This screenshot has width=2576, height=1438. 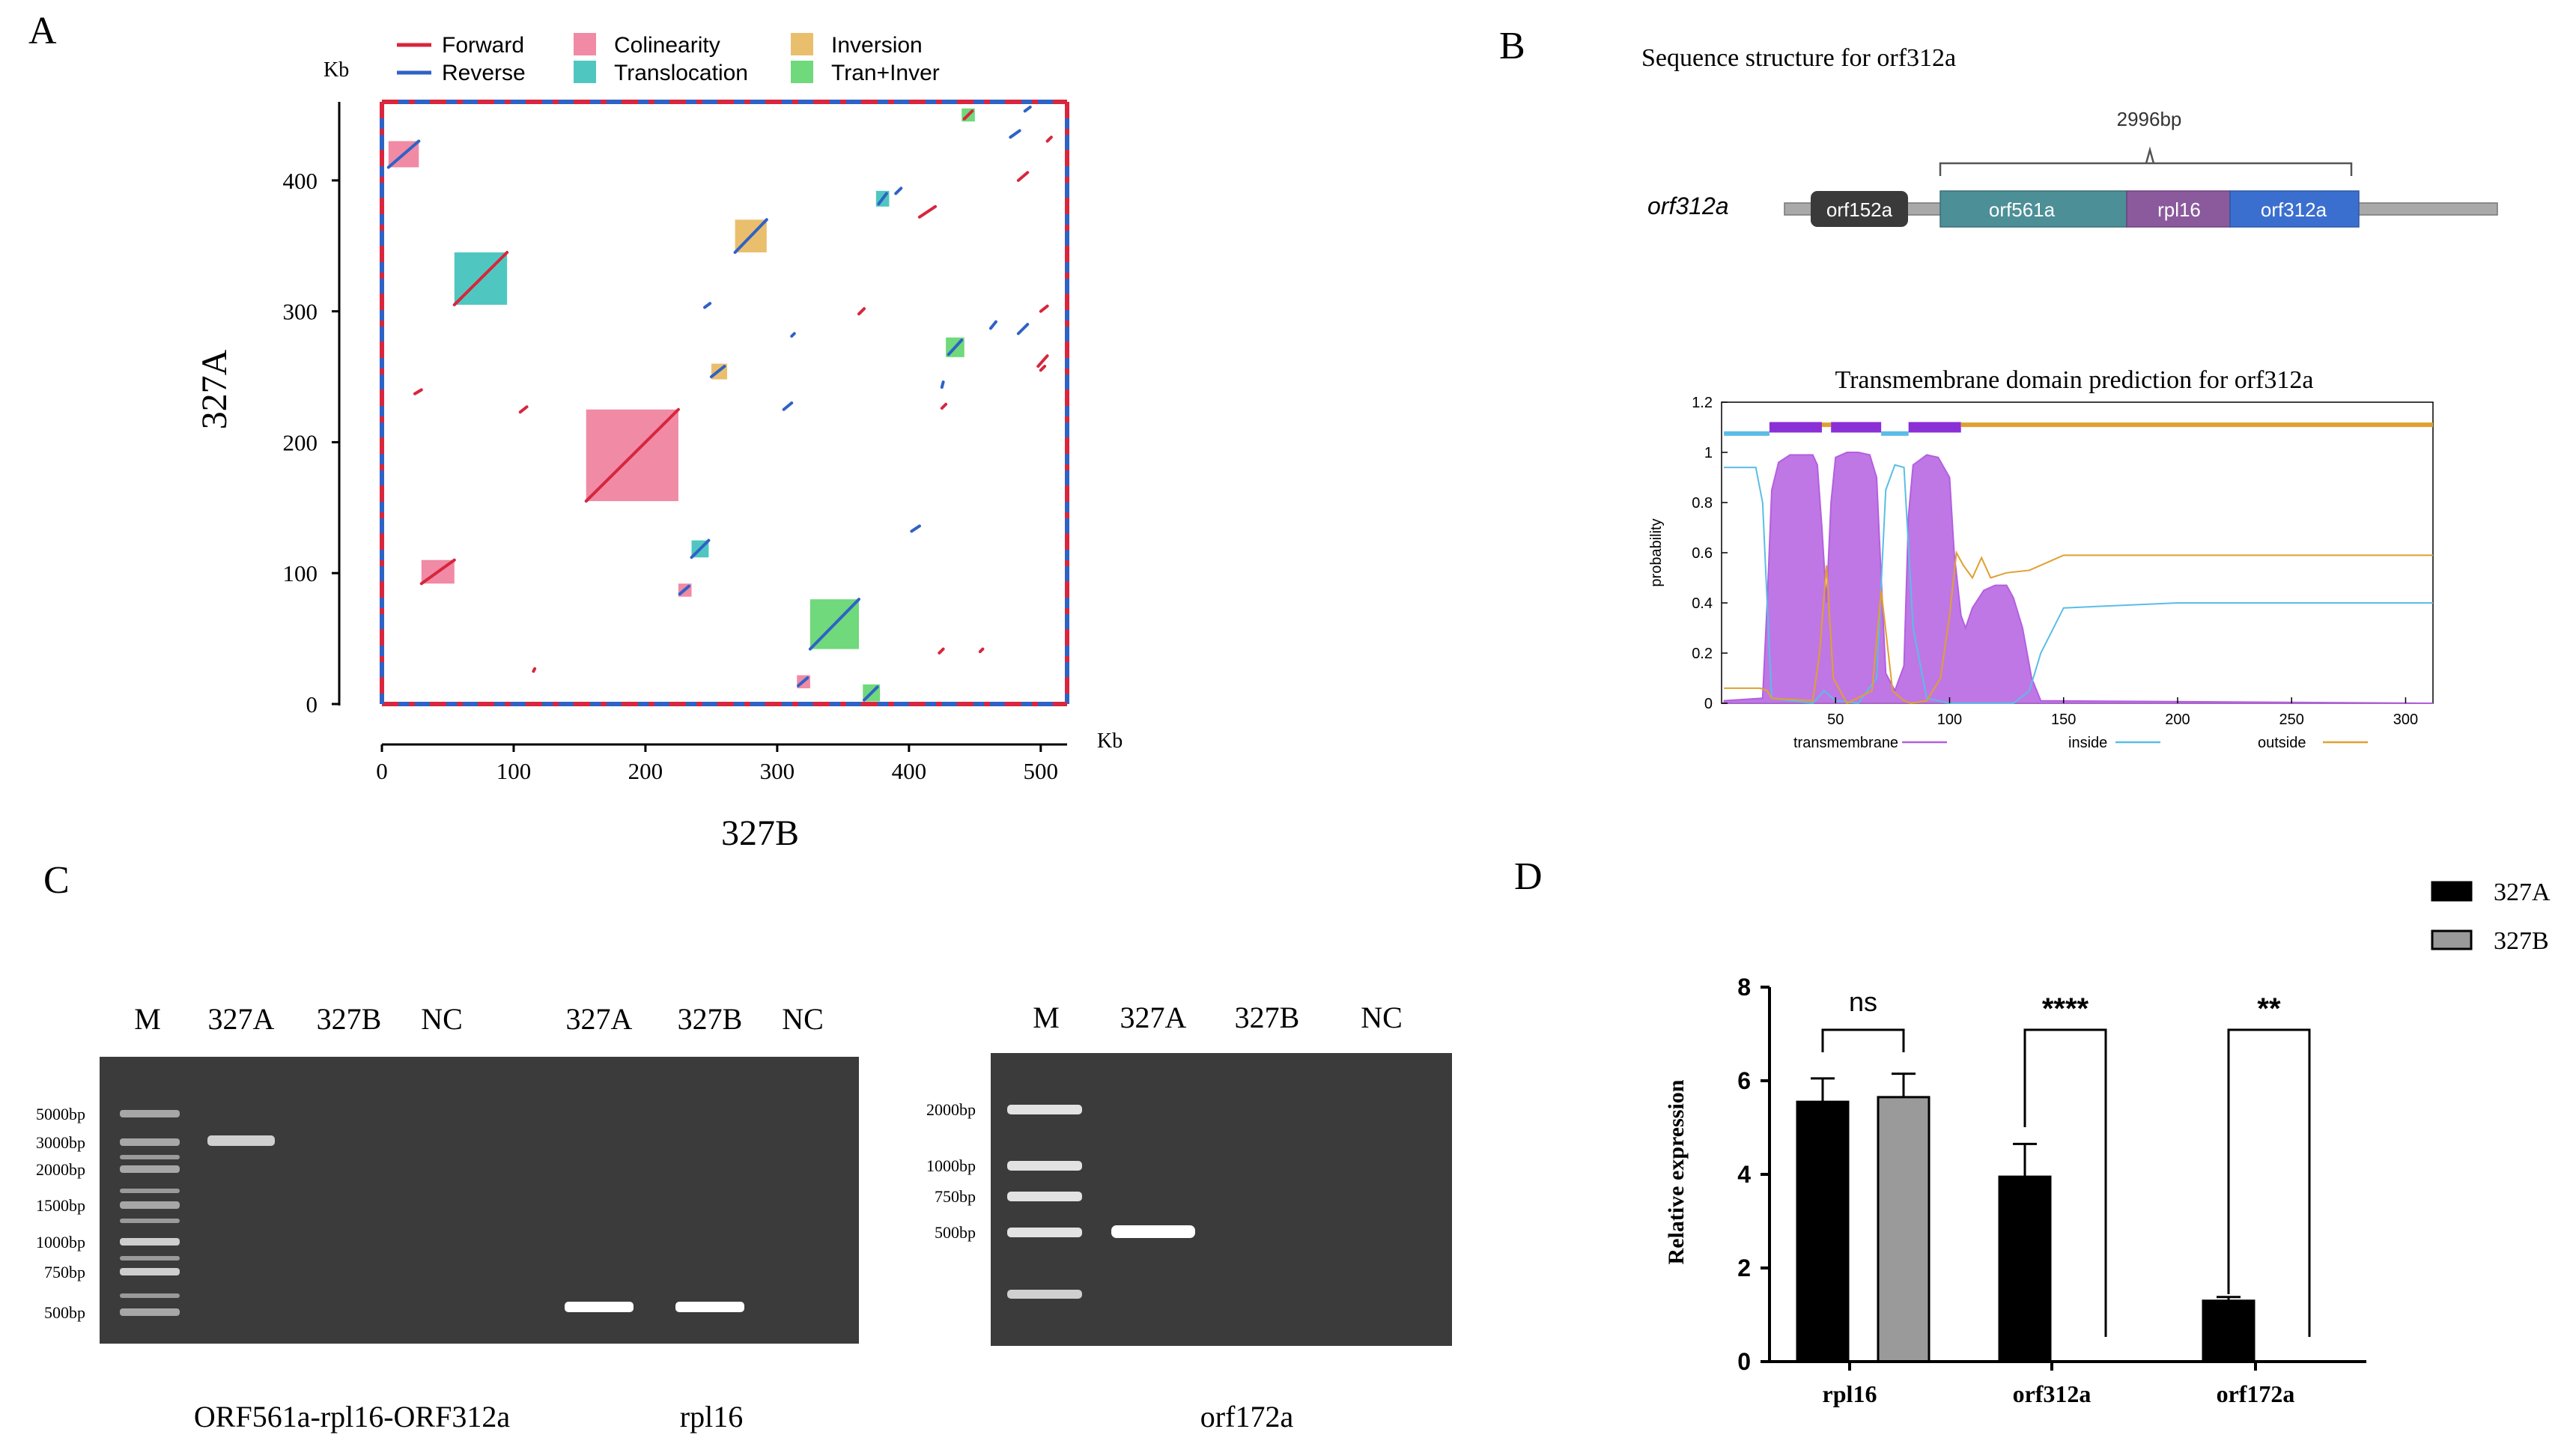 What do you see at coordinates (1702, 403) in the screenshot?
I see `tm-y-tick-label-6: 1.2` at bounding box center [1702, 403].